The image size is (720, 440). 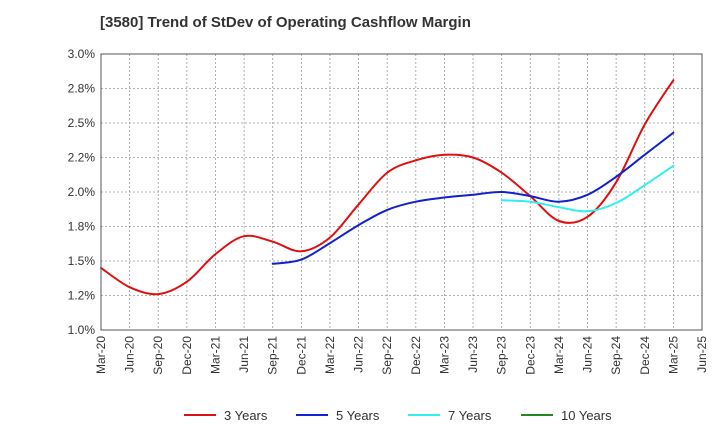 I want to click on y-tick-label: 3.0%, so click(x=82, y=54).